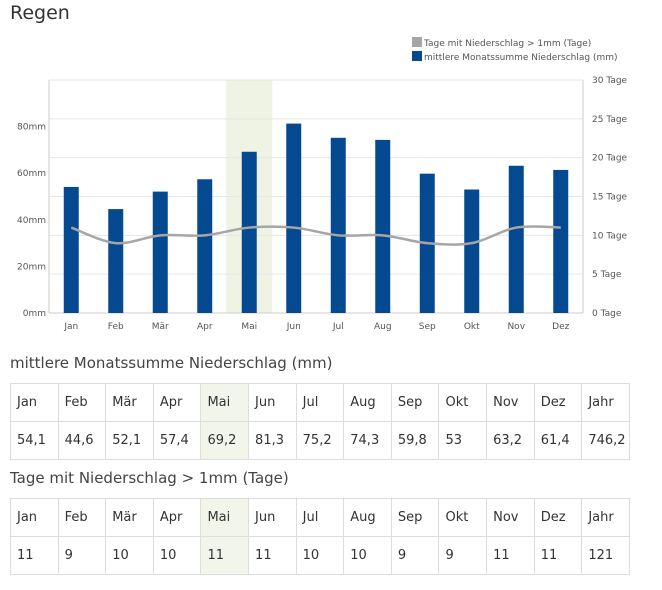  What do you see at coordinates (116, 327) in the screenshot?
I see `x-tick-label: Feb` at bounding box center [116, 327].